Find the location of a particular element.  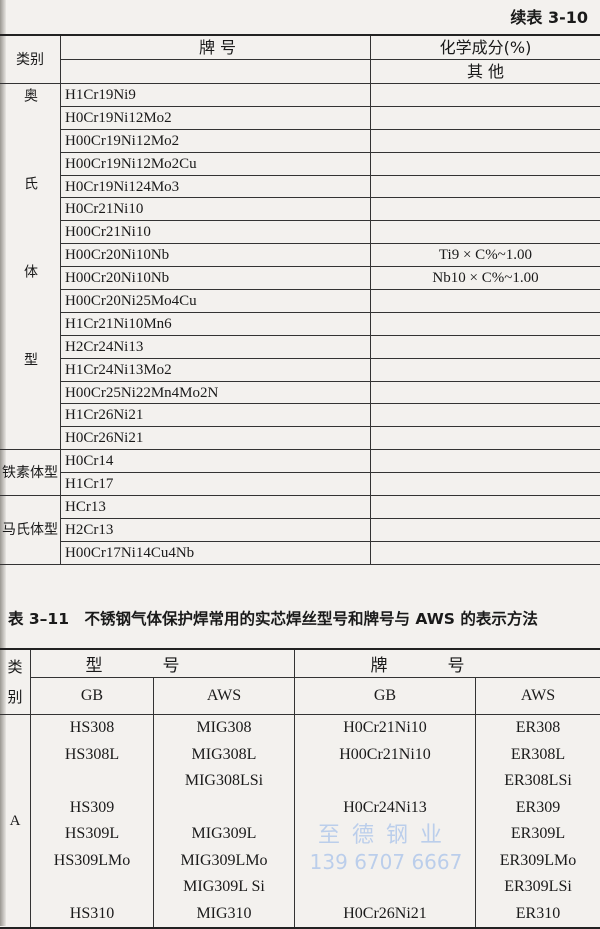

table-row: H0Cr19Ni12Mo2 is located at coordinates (300, 117).